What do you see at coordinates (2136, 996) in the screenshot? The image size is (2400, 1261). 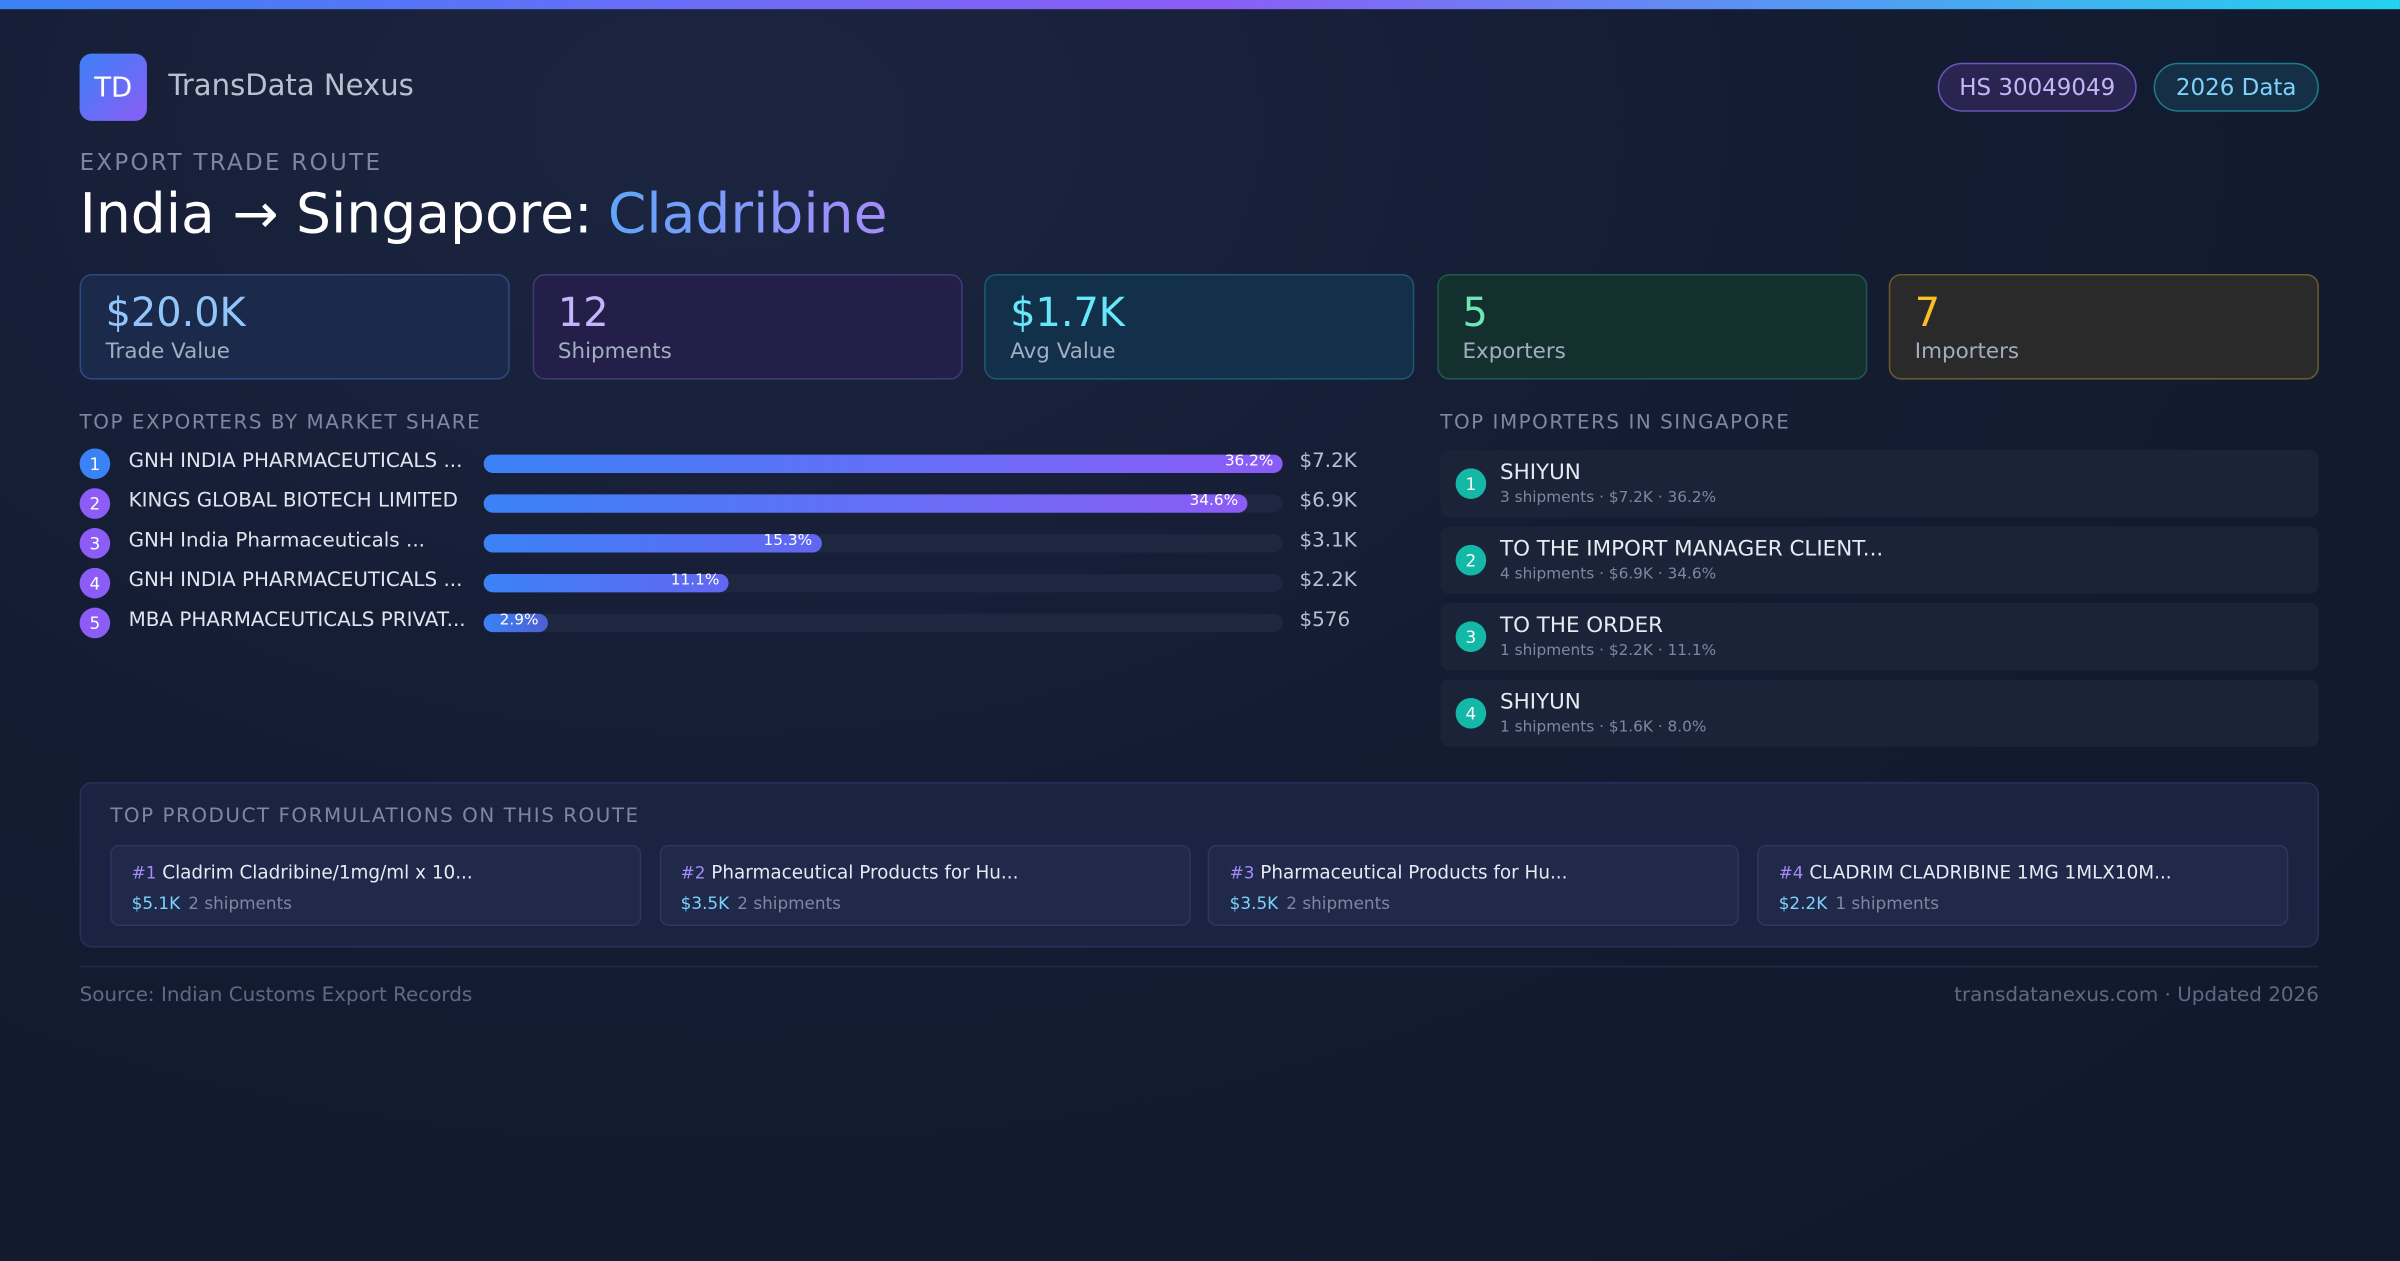 I see `site: transdatanexus.com · Updated 2026` at bounding box center [2136, 996].